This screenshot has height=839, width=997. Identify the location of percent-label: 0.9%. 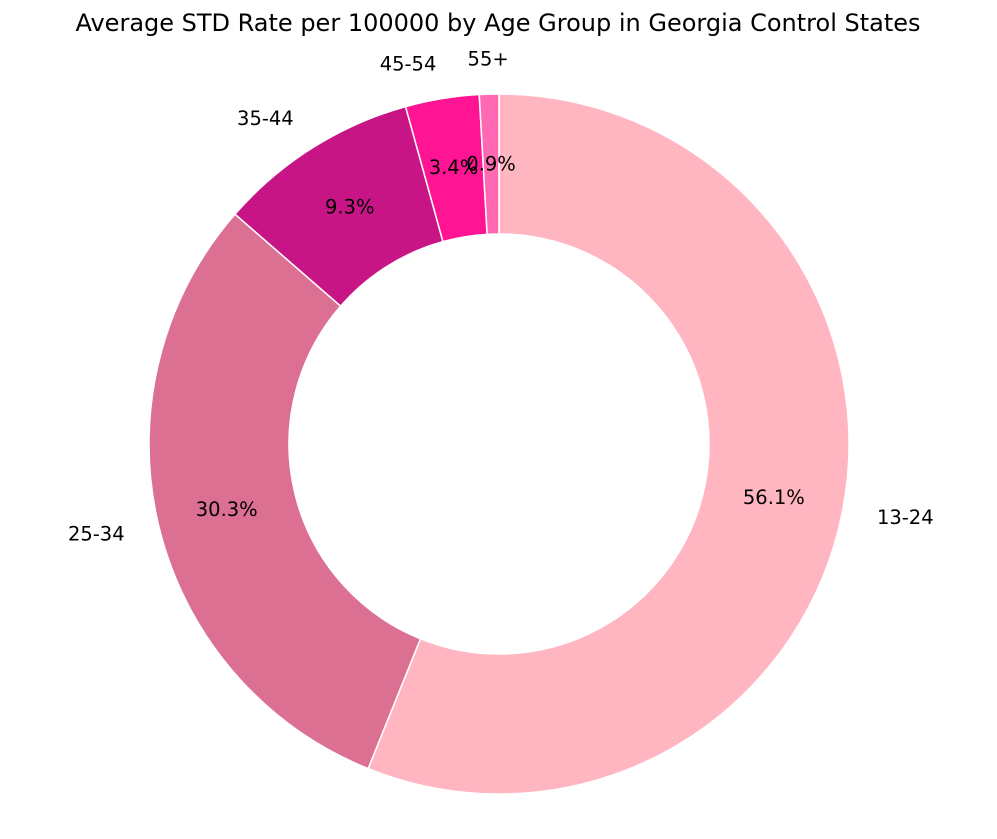
(491, 164).